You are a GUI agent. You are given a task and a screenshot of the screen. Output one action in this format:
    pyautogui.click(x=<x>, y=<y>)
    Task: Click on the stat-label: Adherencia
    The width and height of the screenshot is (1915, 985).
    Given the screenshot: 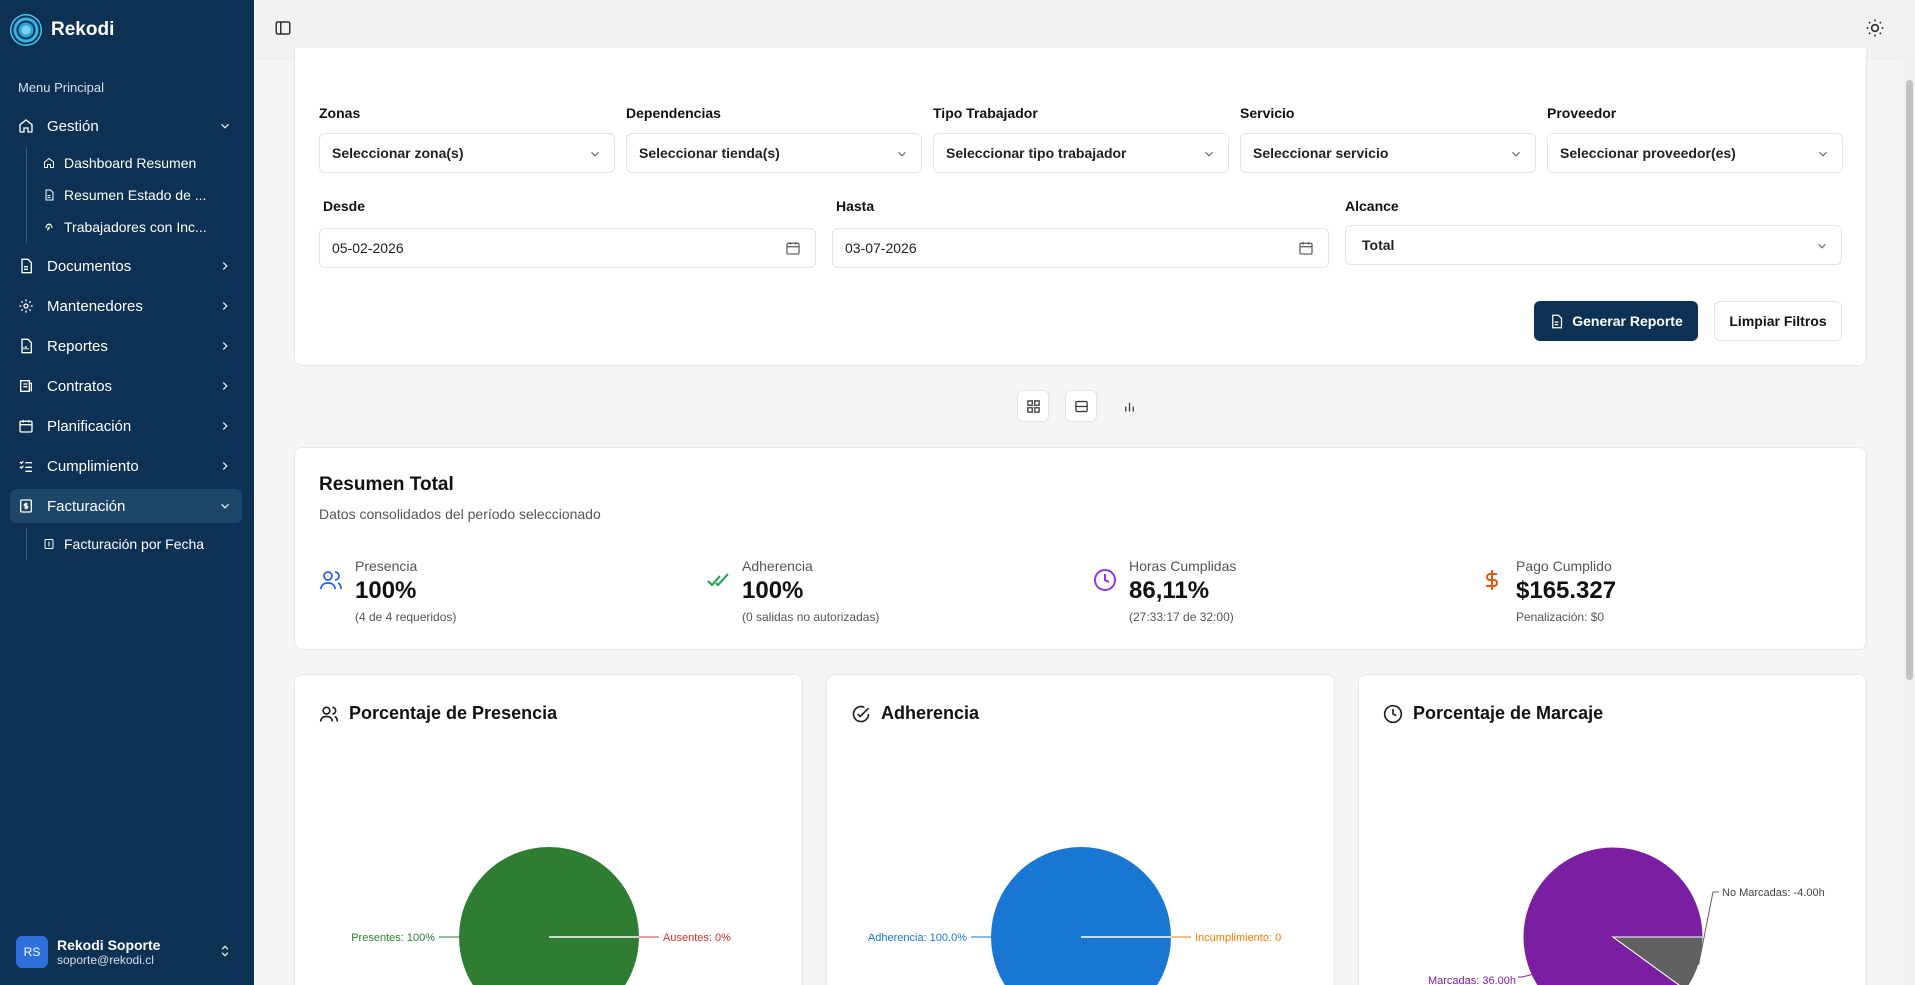 What is the action you would take?
    pyautogui.click(x=777, y=566)
    